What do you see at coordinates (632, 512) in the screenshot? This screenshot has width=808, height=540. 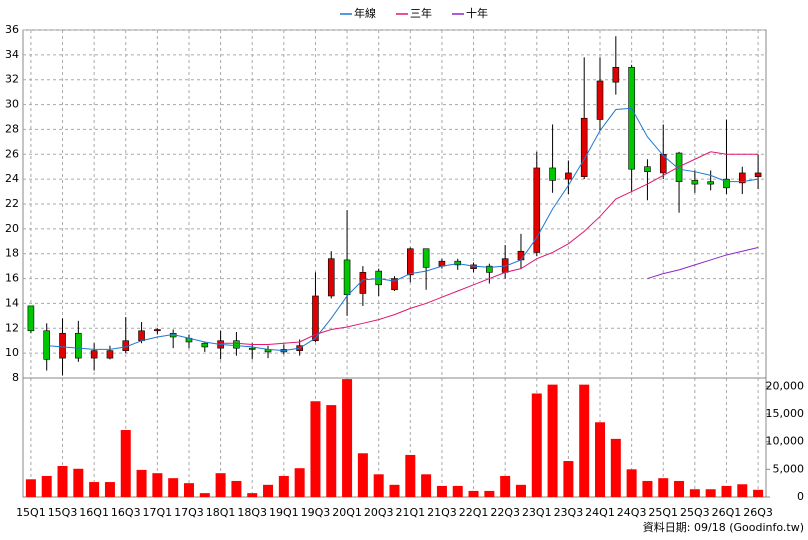 I see `x-tick-label: 24Q3` at bounding box center [632, 512].